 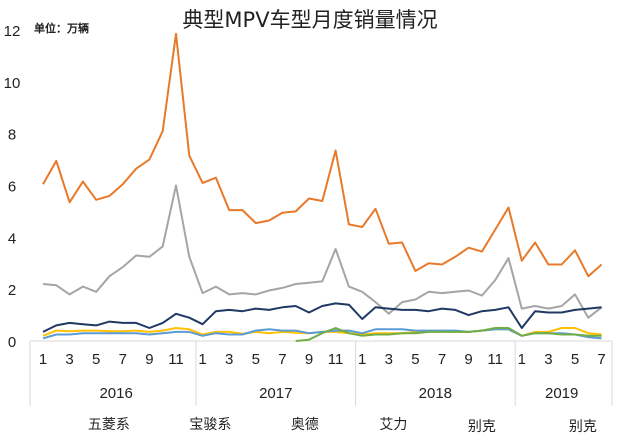 I want to click on legend-item: 五菱系列, so click(x=99, y=423).